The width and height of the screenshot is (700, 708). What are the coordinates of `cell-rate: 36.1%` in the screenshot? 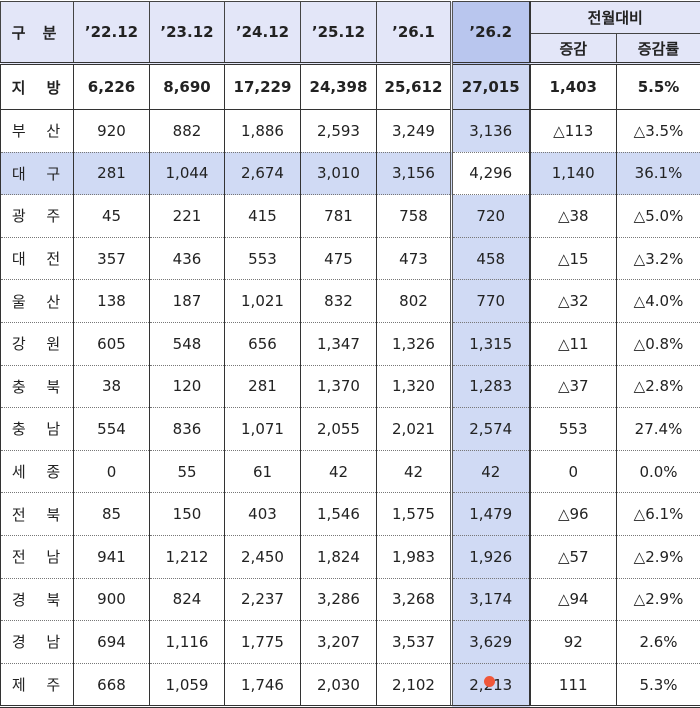 It's located at (658, 173).